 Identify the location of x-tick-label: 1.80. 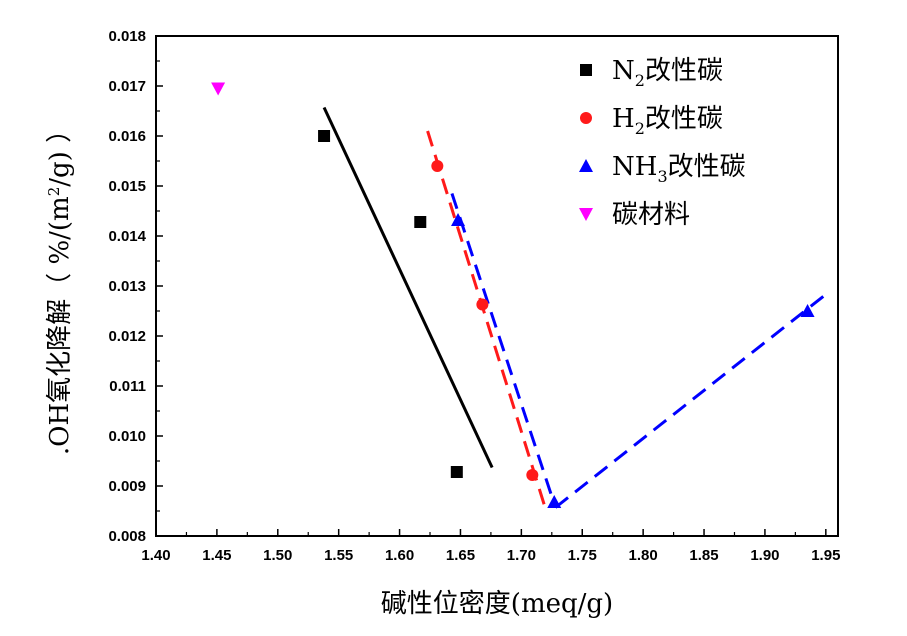
(643, 555).